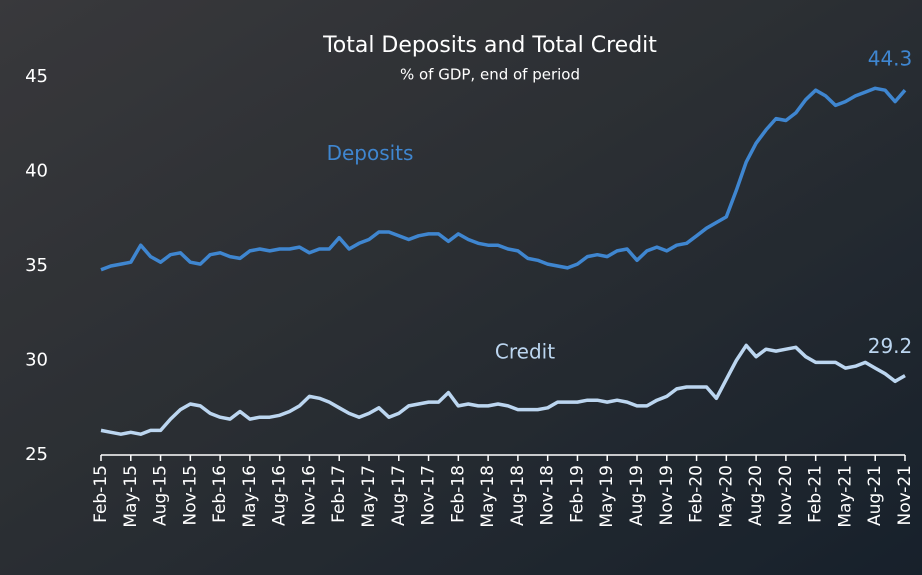 Image resolution: width=922 pixels, height=575 pixels. Describe the element at coordinates (489, 45) in the screenshot. I see `chart-title: Total Deposits and Total Credit` at that location.